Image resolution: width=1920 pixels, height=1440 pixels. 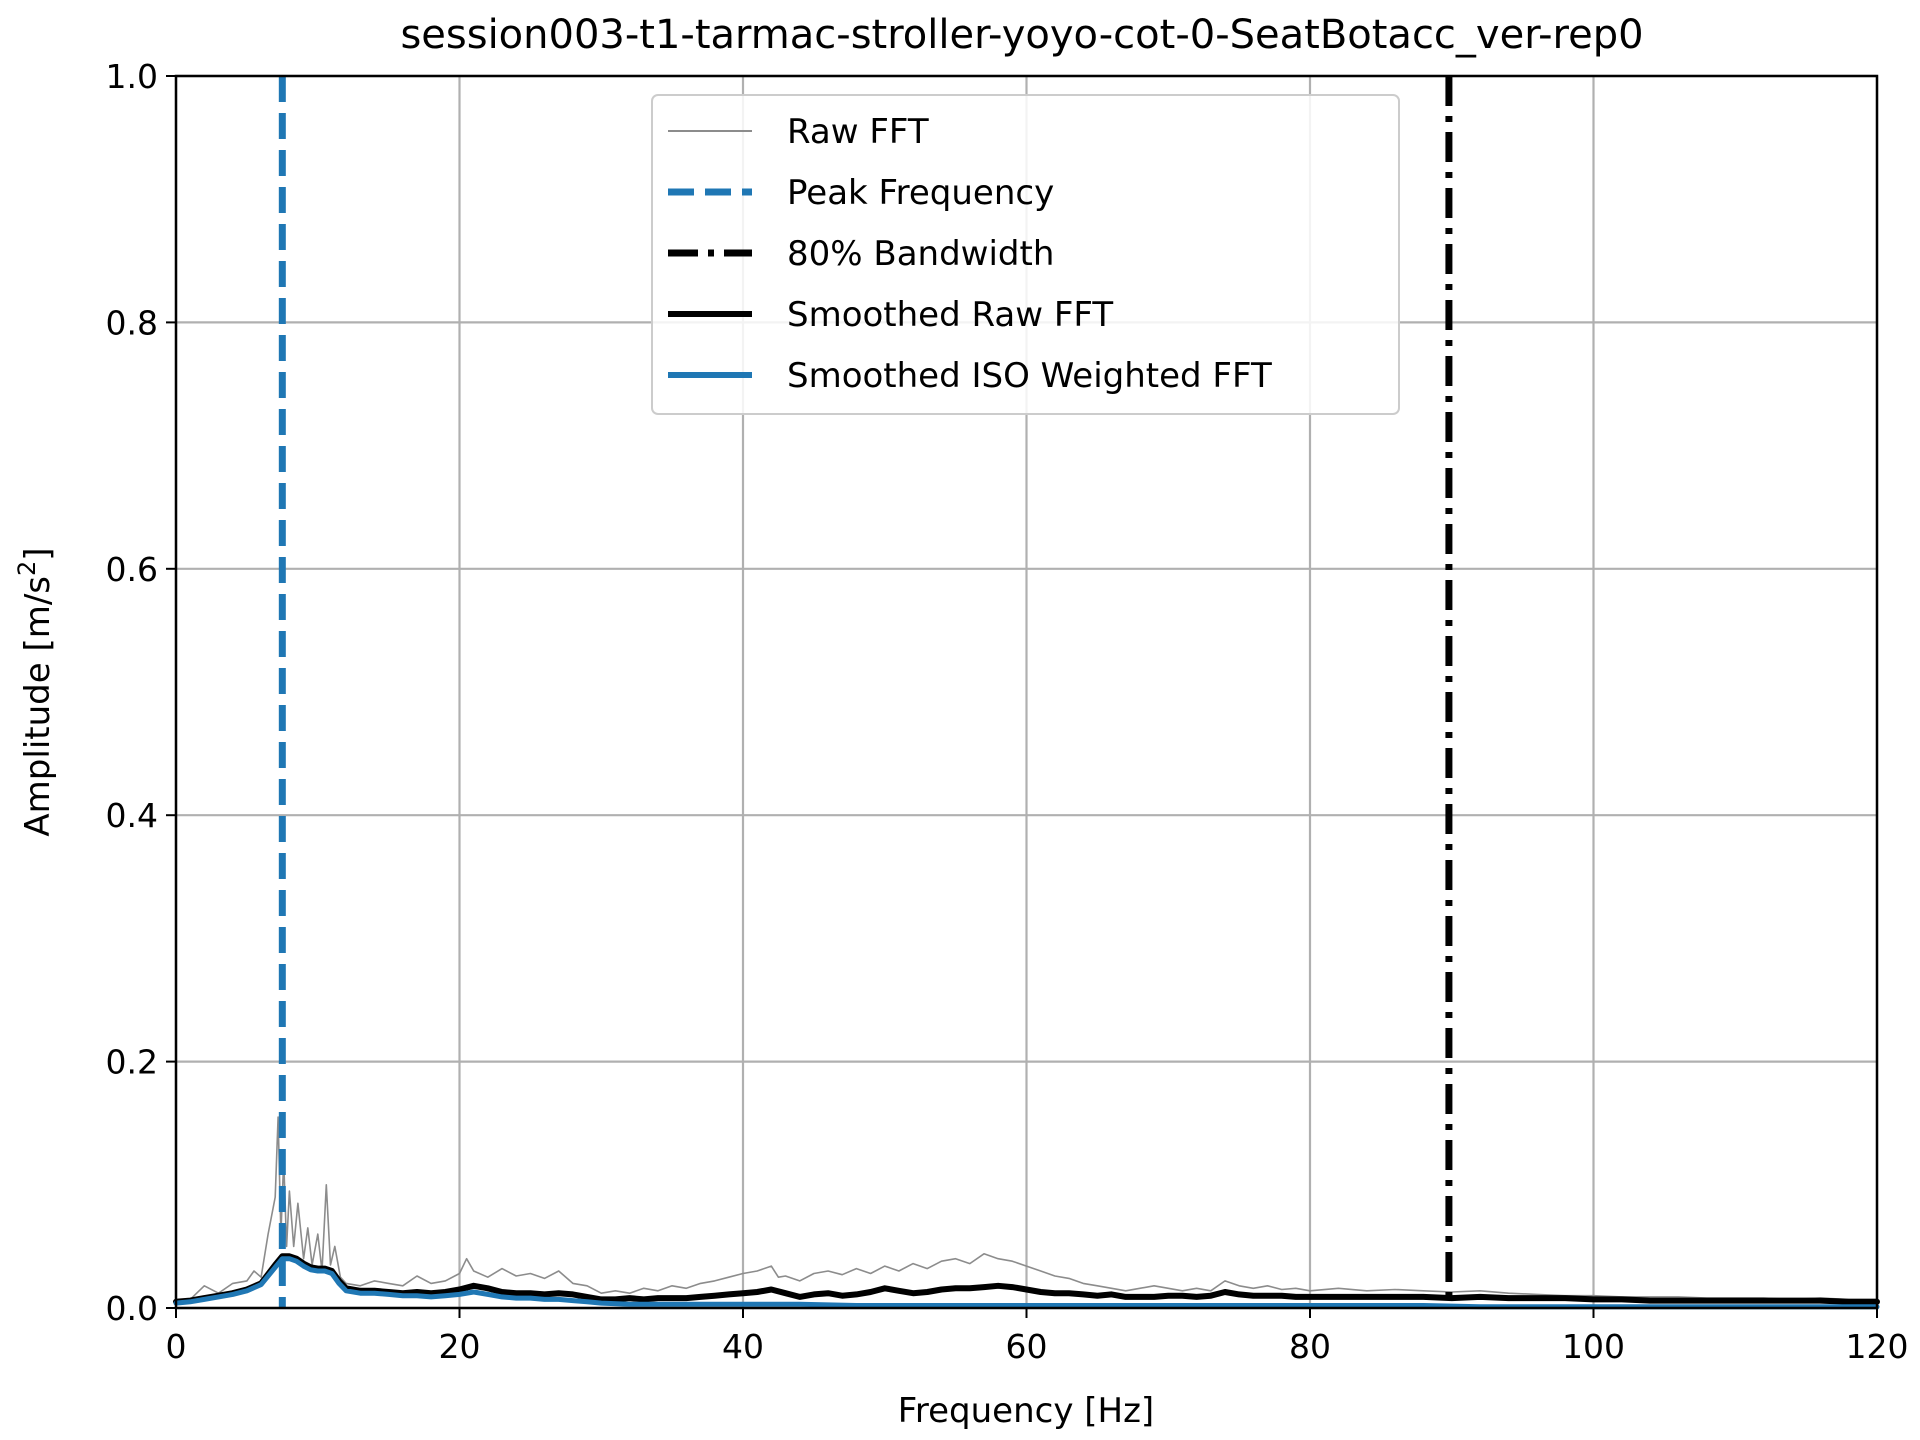 I want to click on y-tick-label: 0.4, so click(x=132, y=815).